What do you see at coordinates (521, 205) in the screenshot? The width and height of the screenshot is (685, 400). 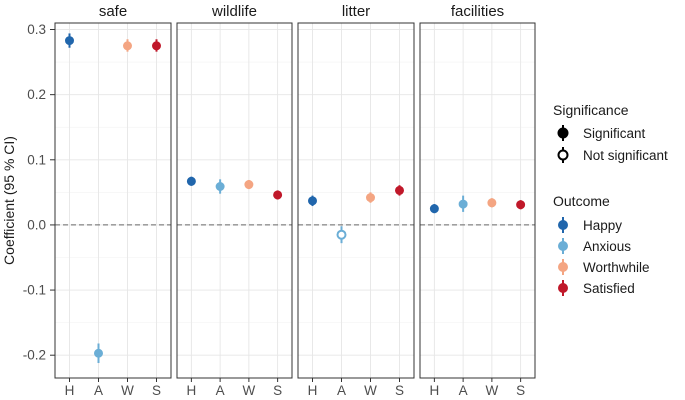 I see `point-facilities-satisfied` at bounding box center [521, 205].